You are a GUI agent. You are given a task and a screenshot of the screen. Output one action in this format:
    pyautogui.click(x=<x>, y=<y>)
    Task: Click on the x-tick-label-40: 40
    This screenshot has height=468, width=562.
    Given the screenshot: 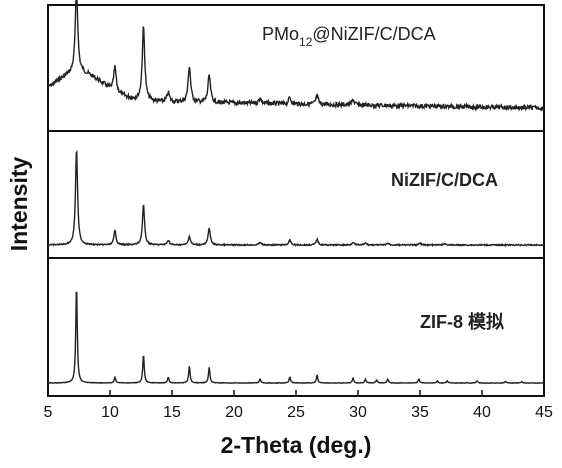 What is the action you would take?
    pyautogui.click(x=482, y=412)
    